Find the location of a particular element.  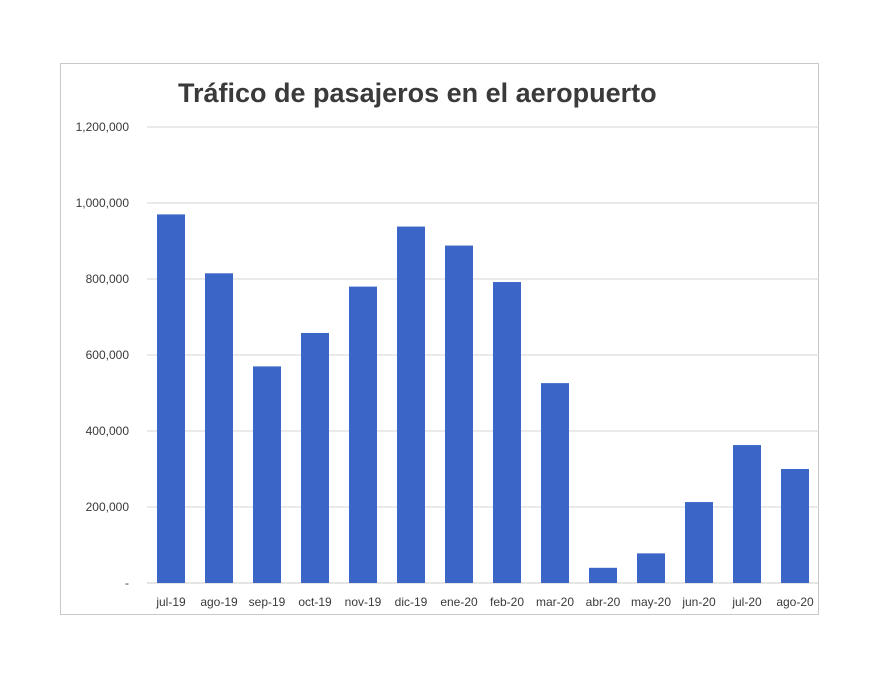

y-tick-label: - is located at coordinates (127, 583).